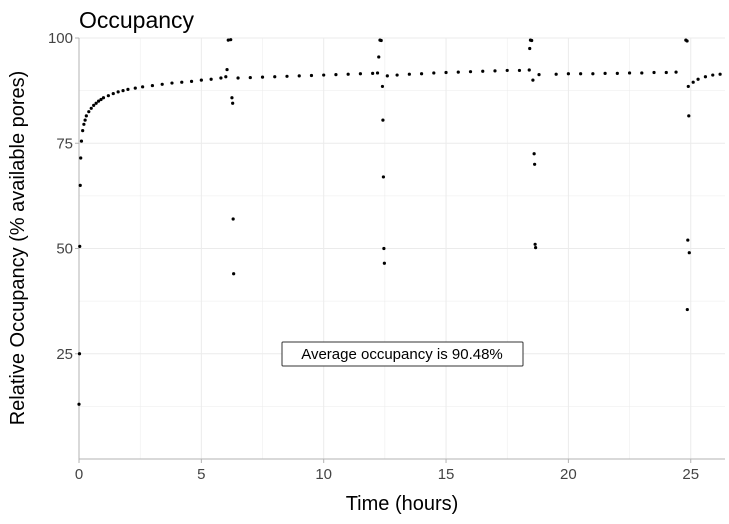 Image resolution: width=729 pixels, height=524 pixels. What do you see at coordinates (323, 474) in the screenshot?
I see `x-tick-label: 10` at bounding box center [323, 474].